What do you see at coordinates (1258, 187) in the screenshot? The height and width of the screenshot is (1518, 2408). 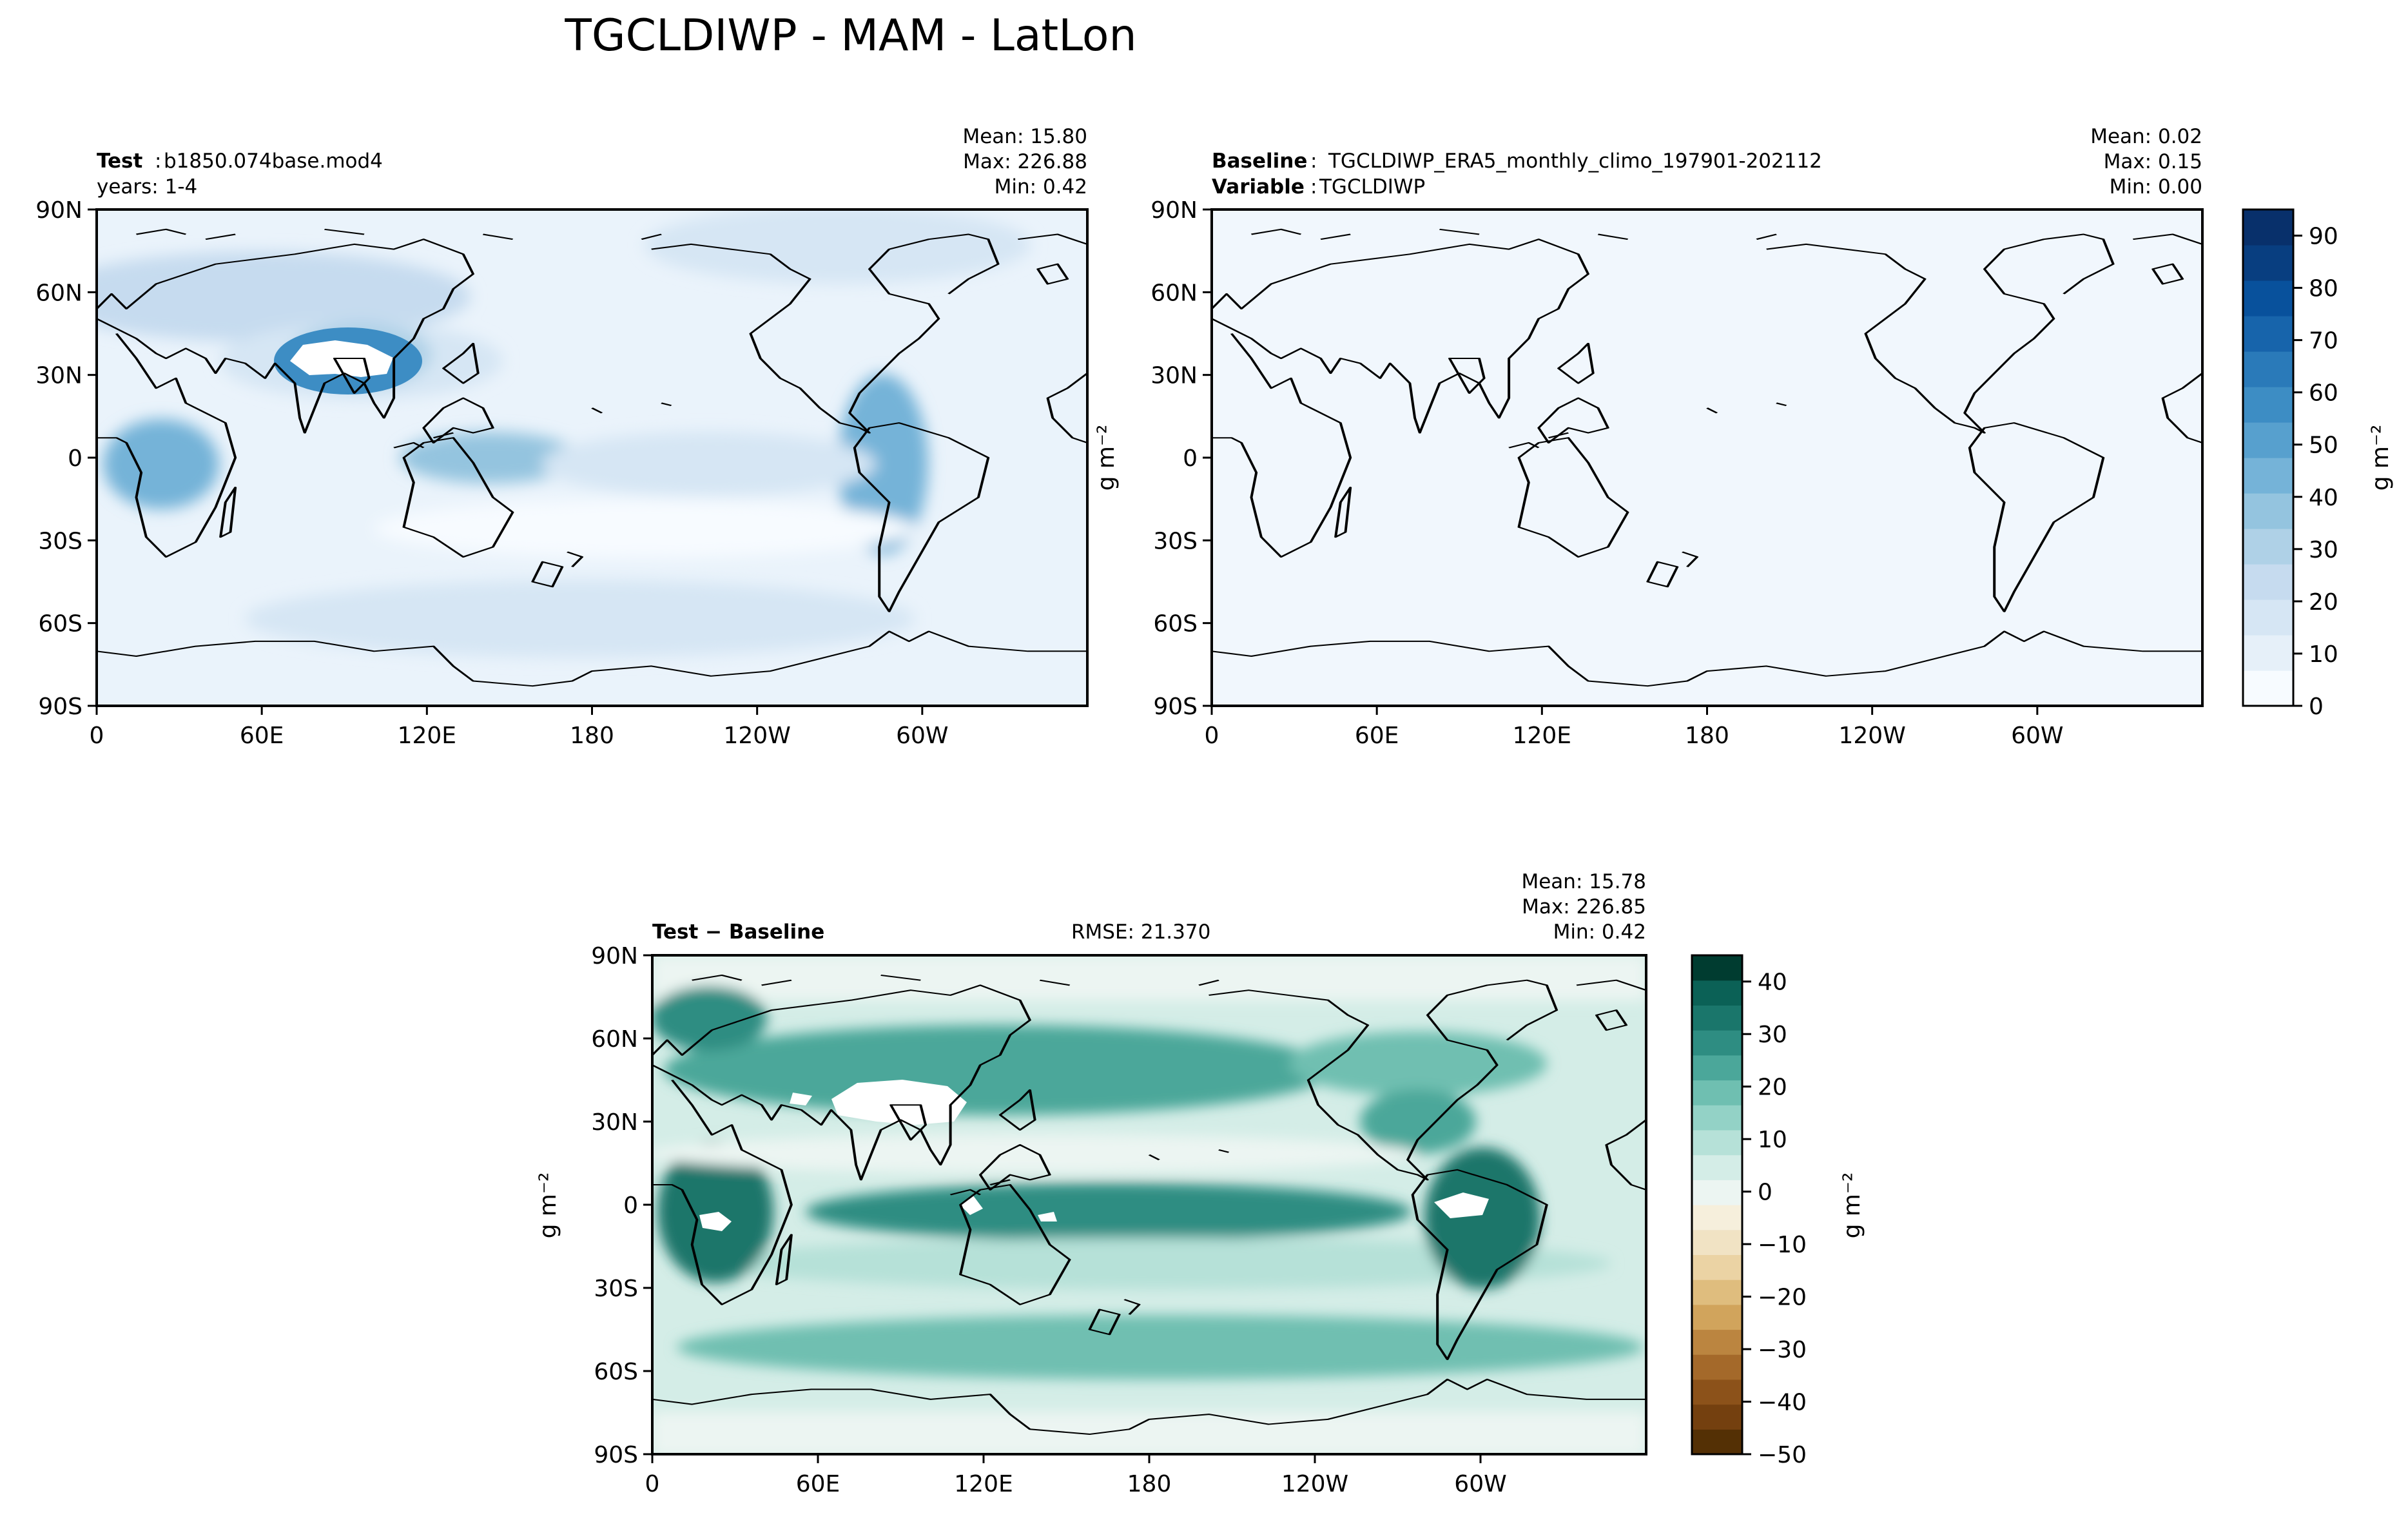 I see `panel-baseline-var-bold: Variable` at bounding box center [1258, 187].